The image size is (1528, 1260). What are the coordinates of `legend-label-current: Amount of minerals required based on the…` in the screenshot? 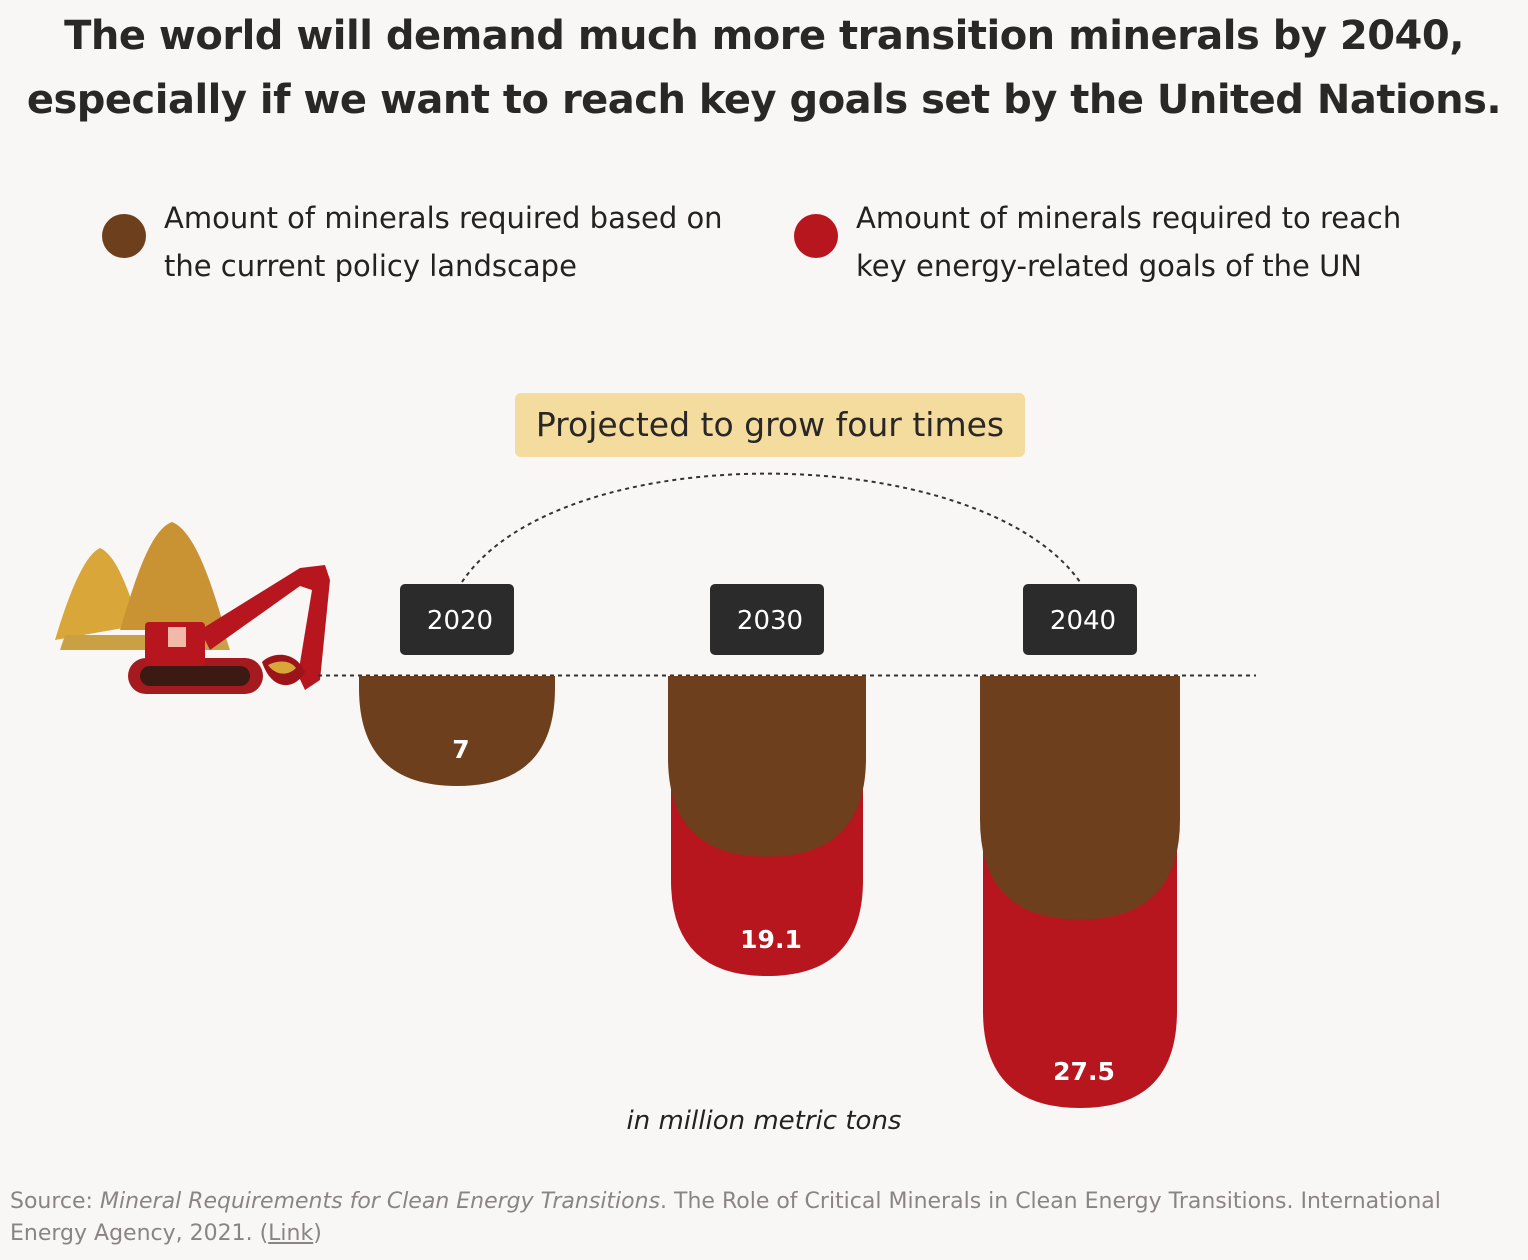 It's located at (443, 242).